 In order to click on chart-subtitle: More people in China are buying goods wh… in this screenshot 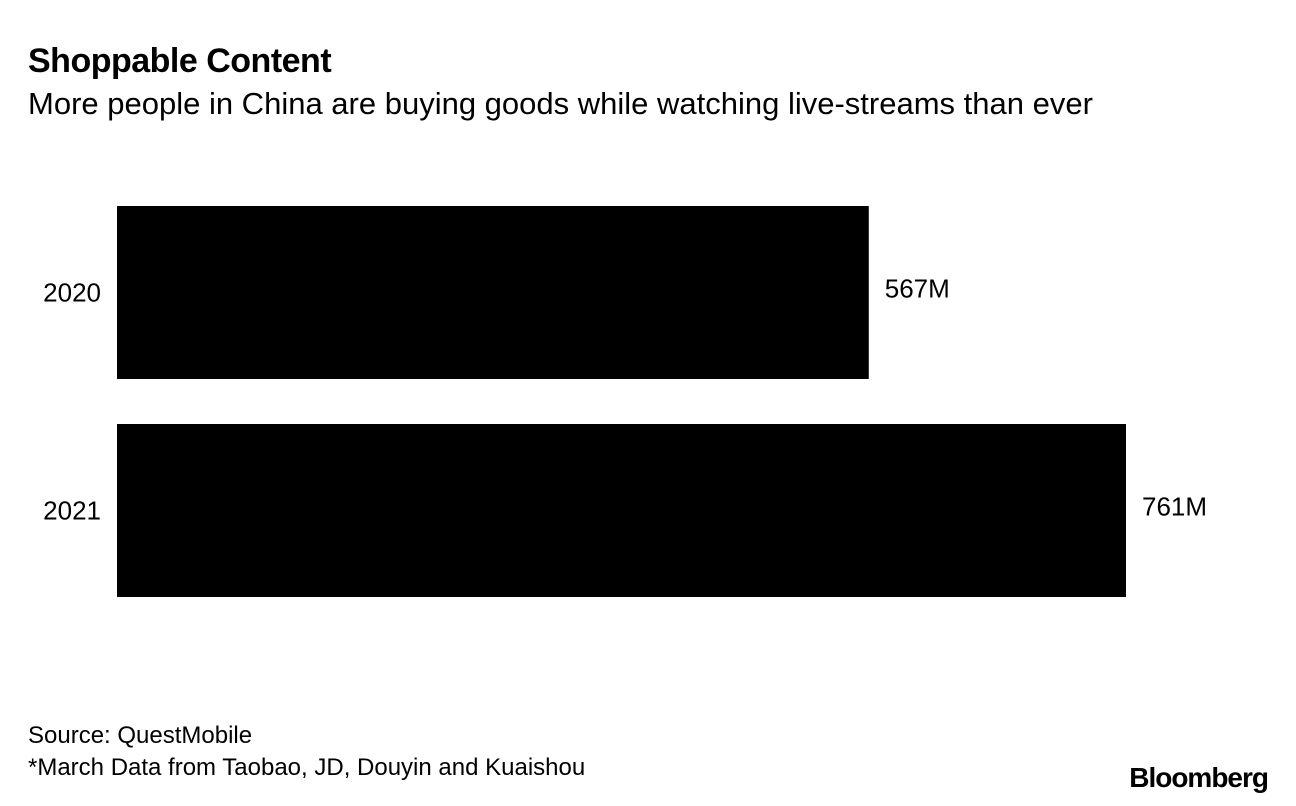, I will do `click(560, 103)`.